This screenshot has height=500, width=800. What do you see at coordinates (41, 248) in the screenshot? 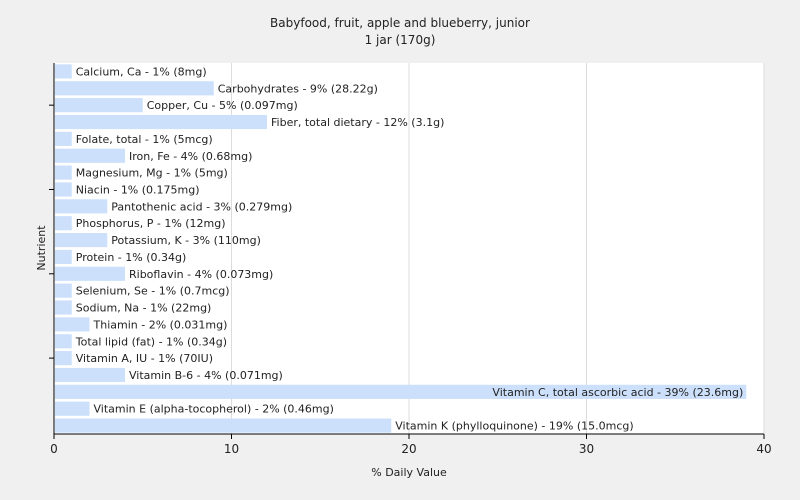
I see `y-axis-label: Nutrient` at bounding box center [41, 248].